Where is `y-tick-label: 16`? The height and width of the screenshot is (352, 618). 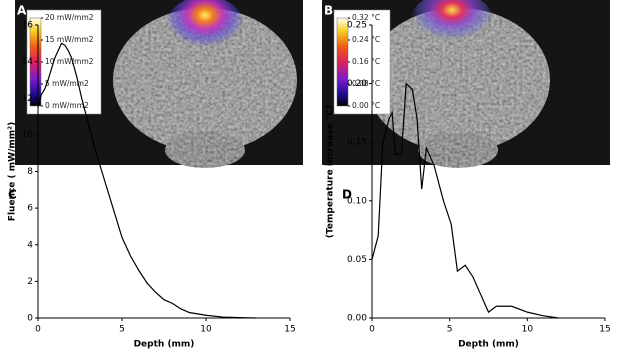 y-tick-label: 16 is located at coordinates (28, 26).